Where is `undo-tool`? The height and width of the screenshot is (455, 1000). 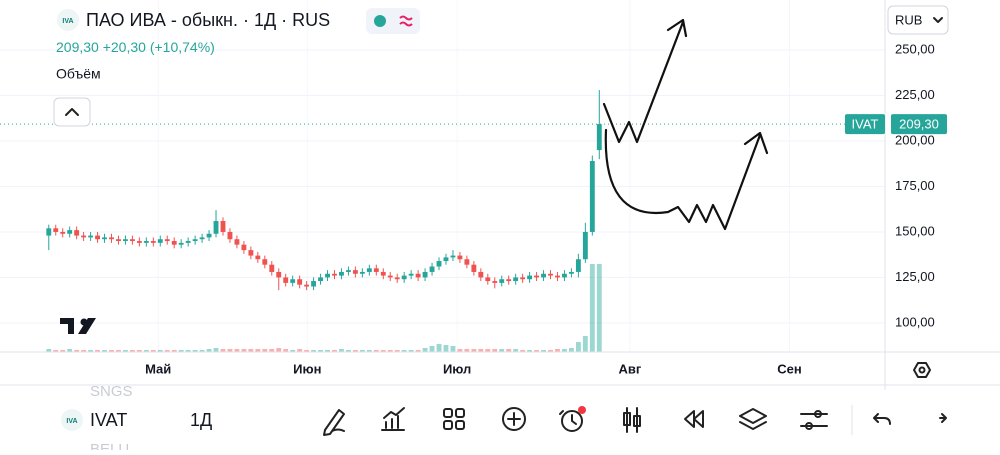
undo-tool is located at coordinates (882, 419).